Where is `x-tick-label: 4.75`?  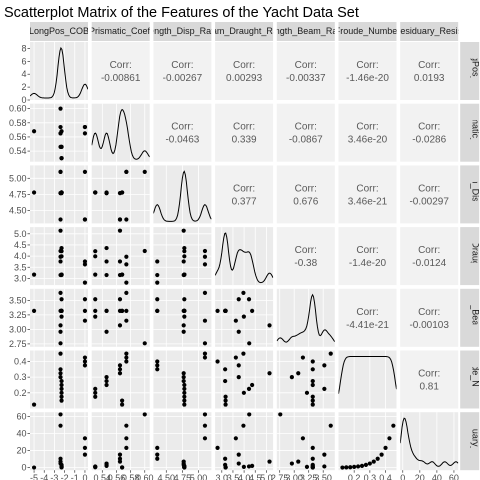
x-tick-label: 4.75 is located at coordinates (183, 476).